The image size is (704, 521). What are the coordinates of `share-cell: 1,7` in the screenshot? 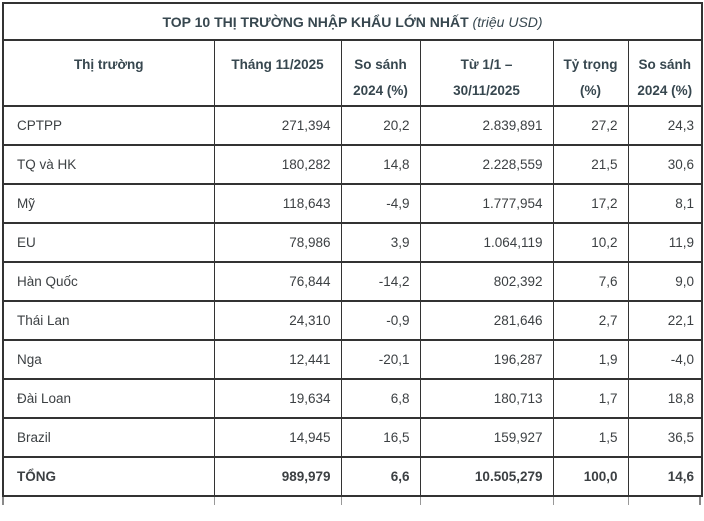 It's located at (590, 398).